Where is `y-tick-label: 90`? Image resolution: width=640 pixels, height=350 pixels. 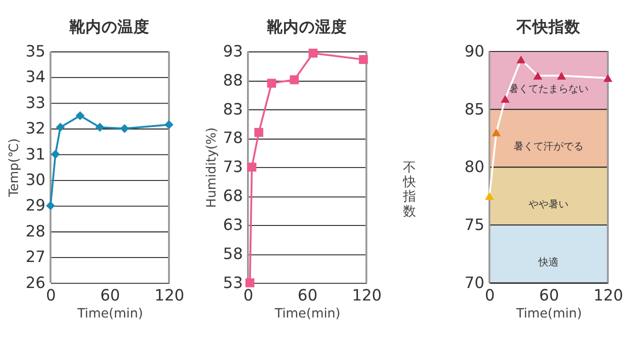 y-tick-label: 90 is located at coordinates (474, 51).